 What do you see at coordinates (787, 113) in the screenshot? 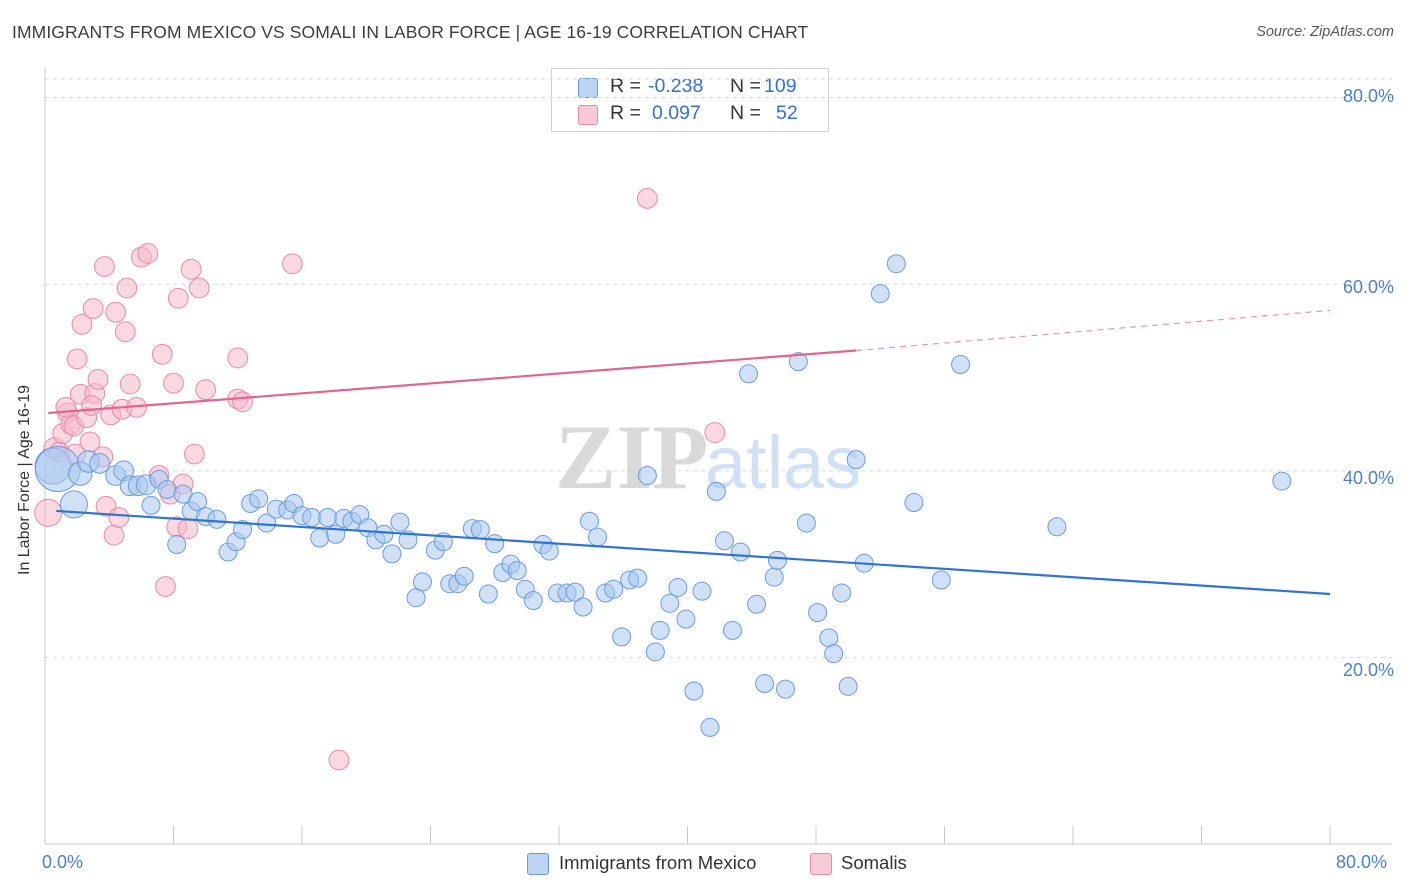
I see `legend-n-value: 52` at bounding box center [787, 113].